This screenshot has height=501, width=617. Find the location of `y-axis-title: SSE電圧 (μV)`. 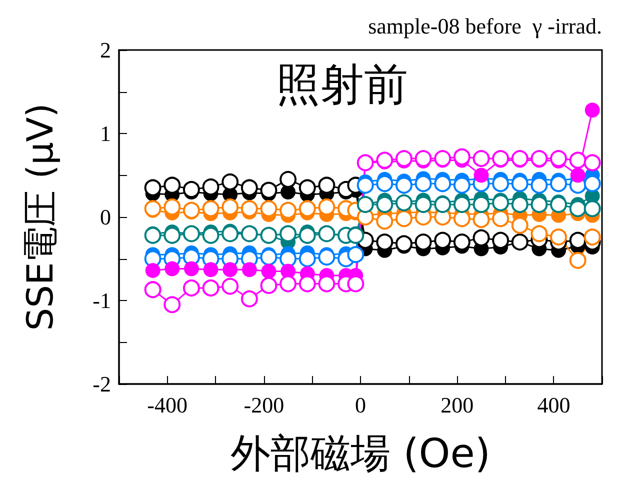

y-axis-title: SSE電圧 (μV) is located at coordinates (41, 217).